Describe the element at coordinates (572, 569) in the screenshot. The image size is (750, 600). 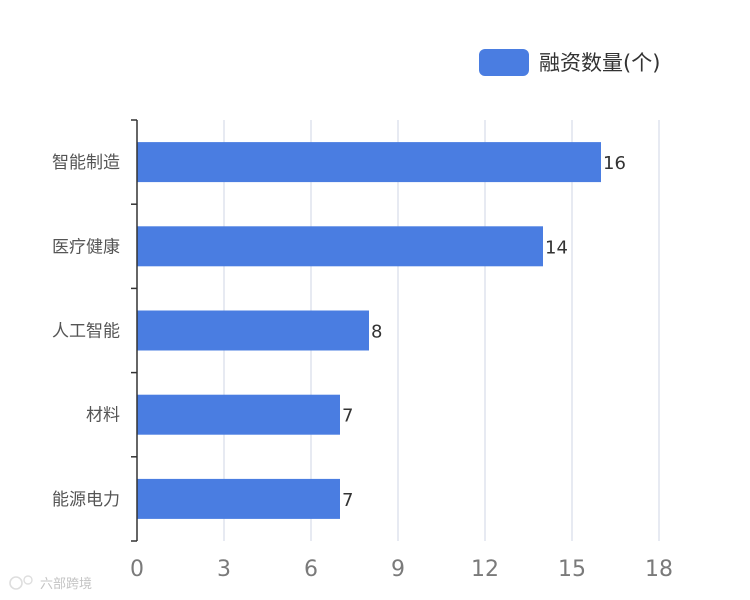
I see `x-tick-label: 15` at that location.